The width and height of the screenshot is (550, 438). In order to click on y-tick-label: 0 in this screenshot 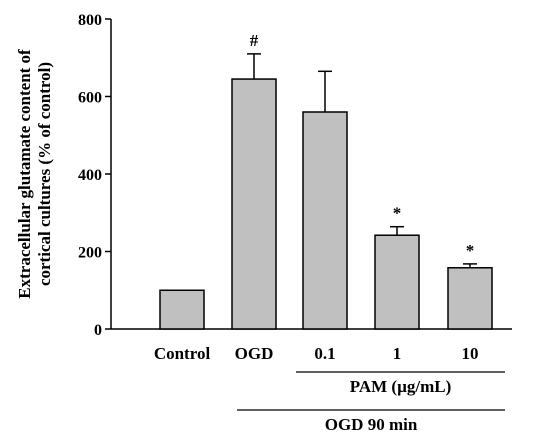, I will do `click(98, 330)`.